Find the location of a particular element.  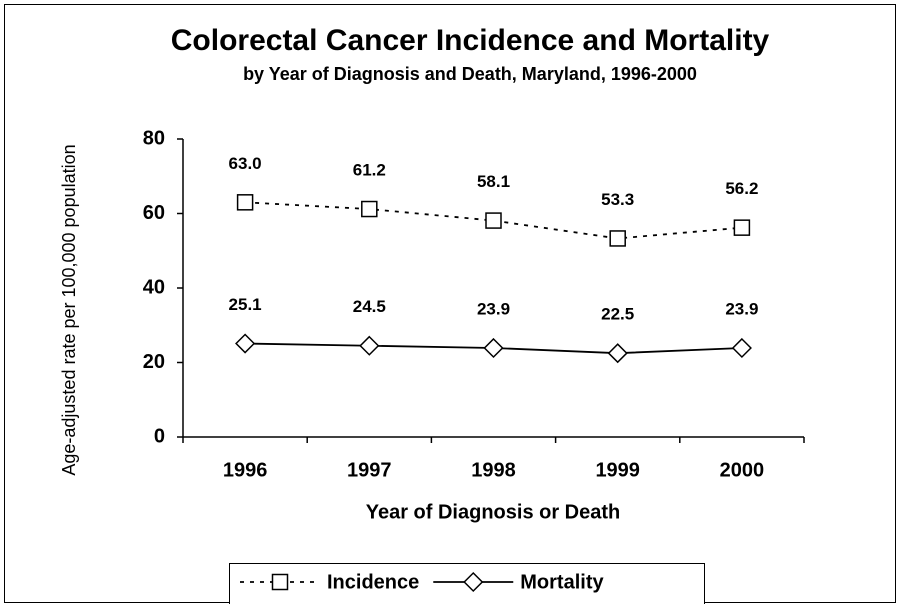

x-tick-label: 1997 is located at coordinates (369, 470).